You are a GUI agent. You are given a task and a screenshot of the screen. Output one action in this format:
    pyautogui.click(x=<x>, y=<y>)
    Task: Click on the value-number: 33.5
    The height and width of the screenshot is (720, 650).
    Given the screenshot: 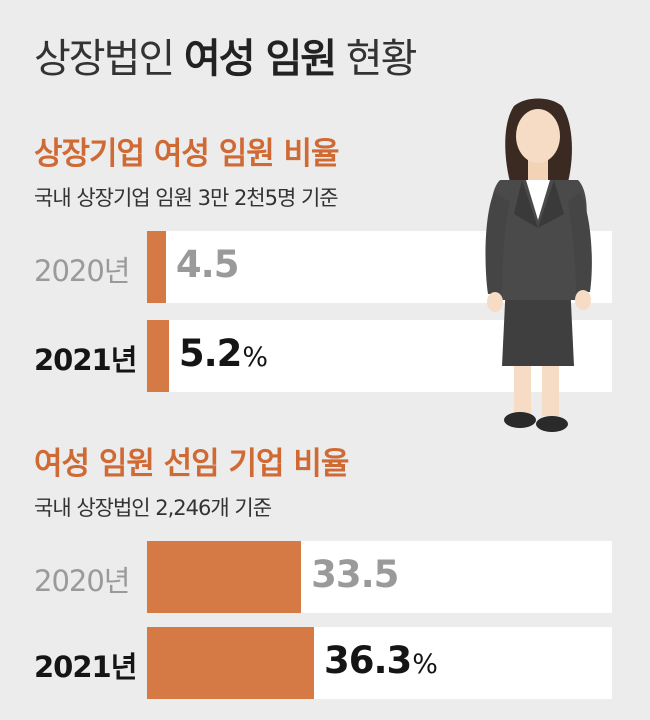 What is the action you would take?
    pyautogui.click(x=355, y=574)
    